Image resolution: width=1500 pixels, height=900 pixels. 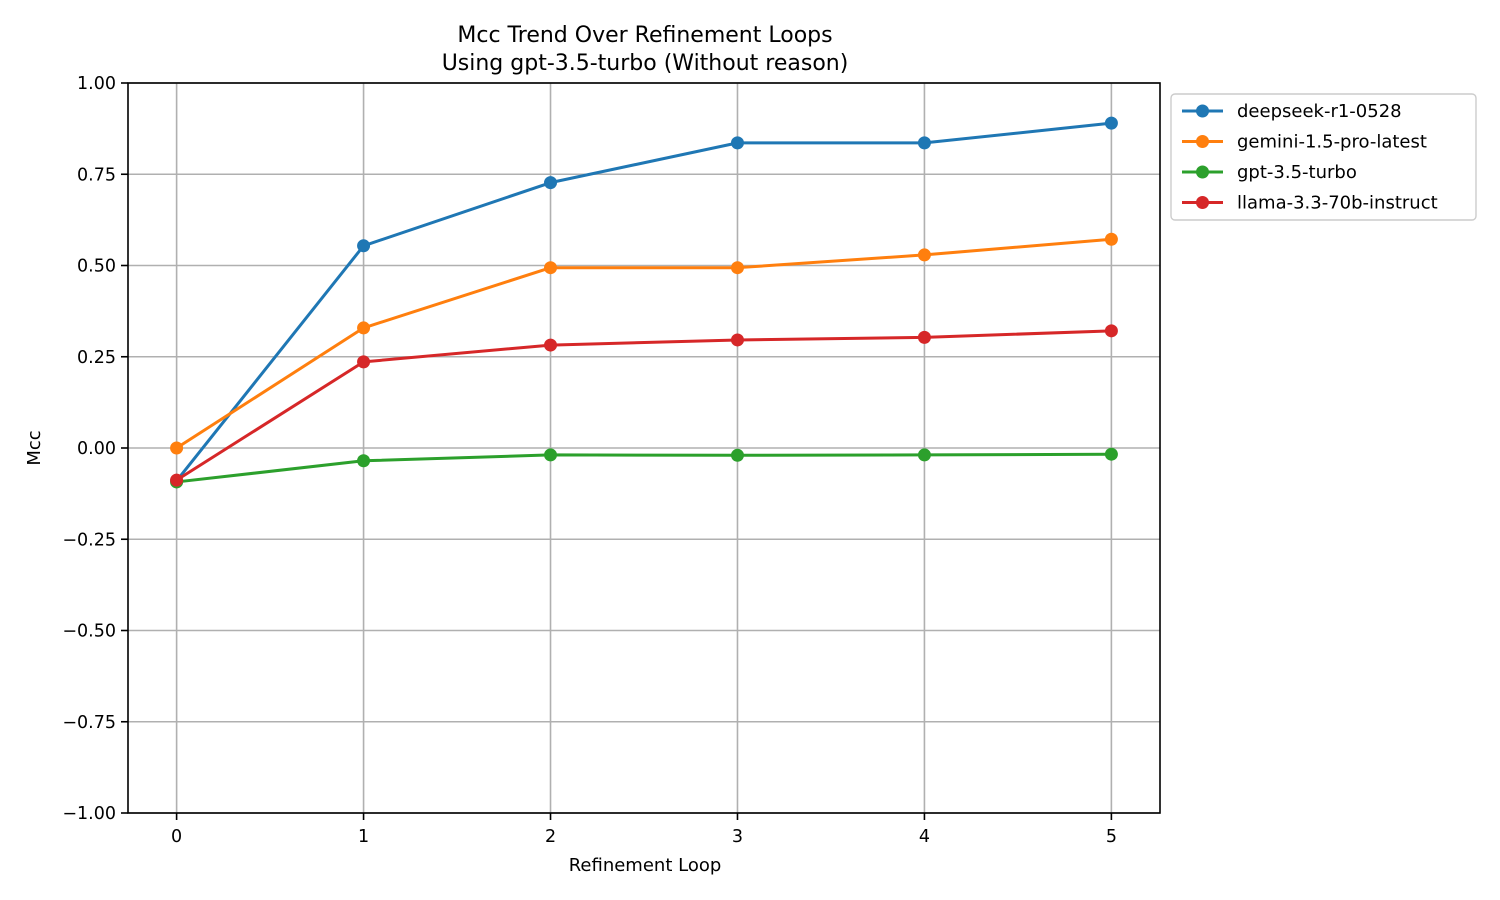 What do you see at coordinates (645, 865) in the screenshot?
I see `x-axis-label: Refinement Loop` at bounding box center [645, 865].